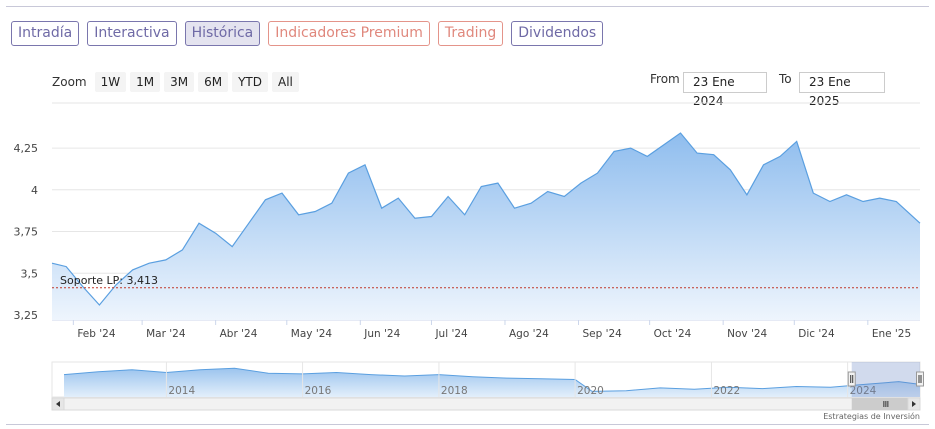 The image size is (935, 429). I want to click on navigator-area, so click(492, 382).